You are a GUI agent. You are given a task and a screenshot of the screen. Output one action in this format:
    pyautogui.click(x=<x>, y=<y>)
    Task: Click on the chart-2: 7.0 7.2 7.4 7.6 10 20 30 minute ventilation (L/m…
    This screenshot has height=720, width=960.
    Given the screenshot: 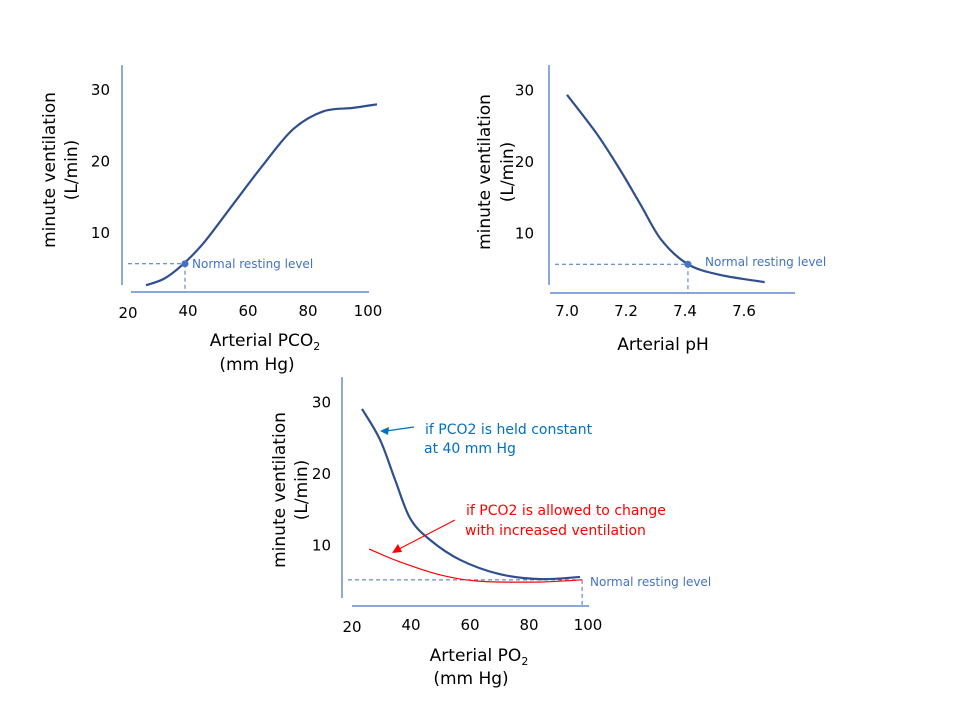 What is the action you would take?
    pyautogui.click(x=650, y=210)
    